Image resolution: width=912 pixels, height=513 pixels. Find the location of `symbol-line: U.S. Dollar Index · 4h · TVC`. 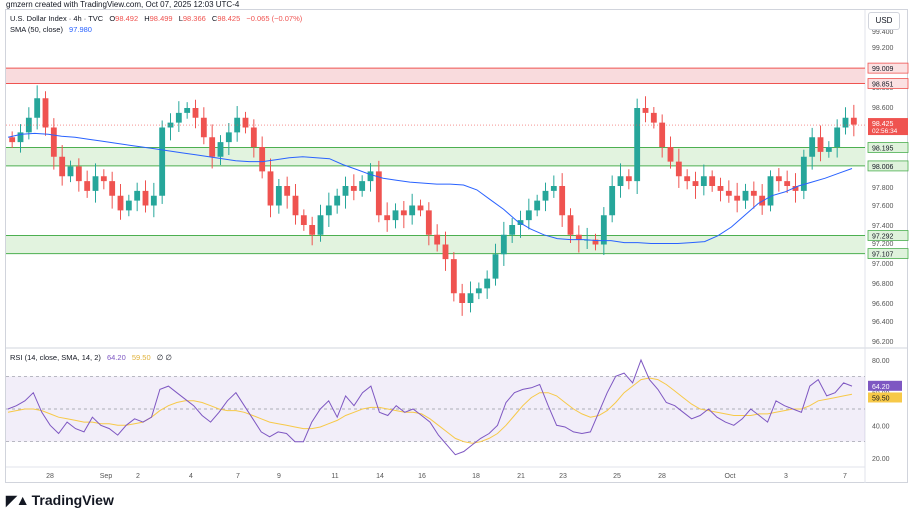

symbol-line: U.S. Dollar Index · 4h · TVC is located at coordinates (57, 18).